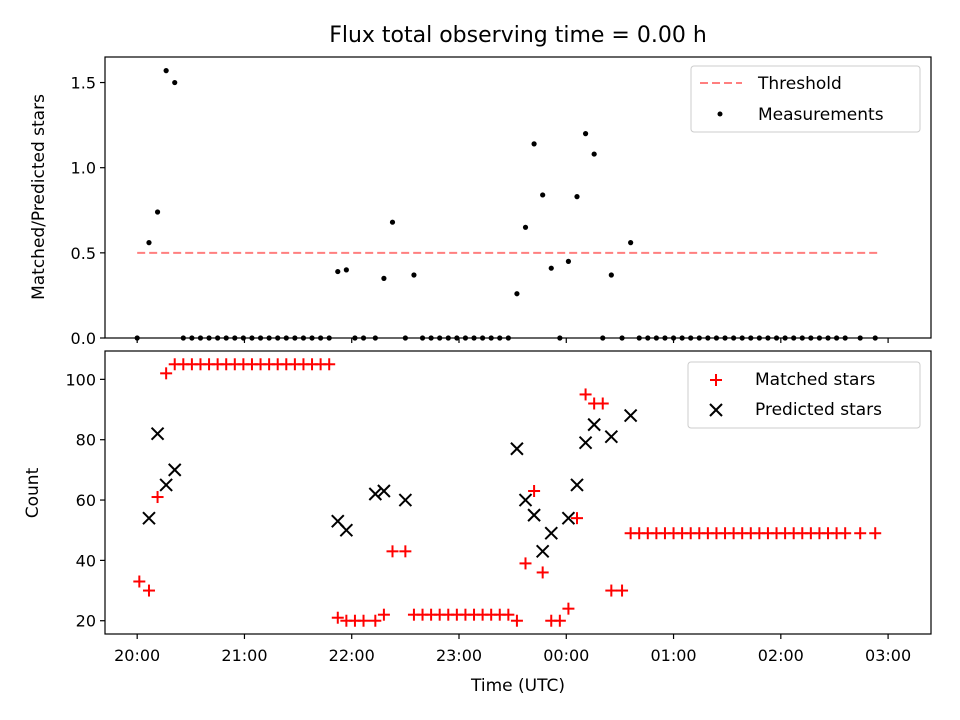 This screenshot has height=720, width=960. What do you see at coordinates (39, 197) in the screenshot?
I see `ratio-y-axis-label: Matched/Predicted stars` at bounding box center [39, 197].